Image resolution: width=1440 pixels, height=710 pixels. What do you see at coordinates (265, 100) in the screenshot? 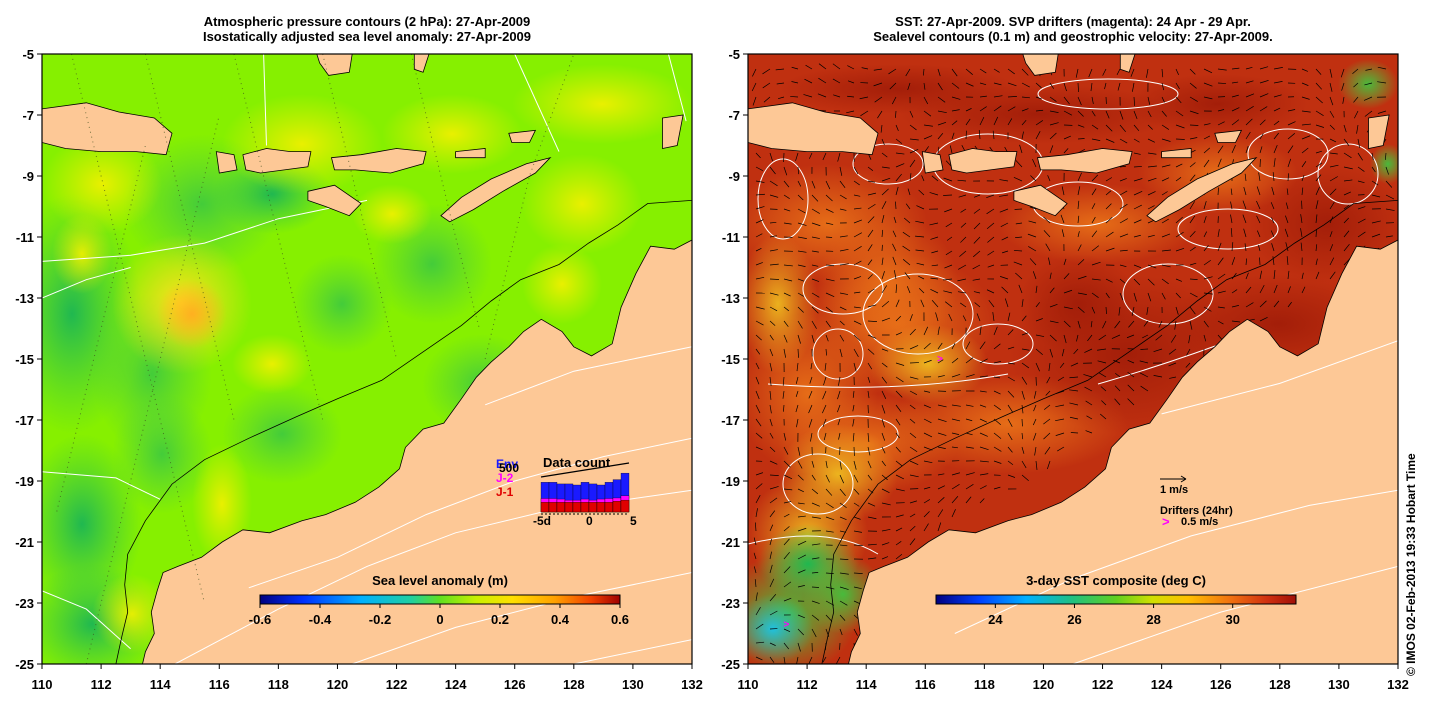
I see `pressure-contour` at bounding box center [265, 100].